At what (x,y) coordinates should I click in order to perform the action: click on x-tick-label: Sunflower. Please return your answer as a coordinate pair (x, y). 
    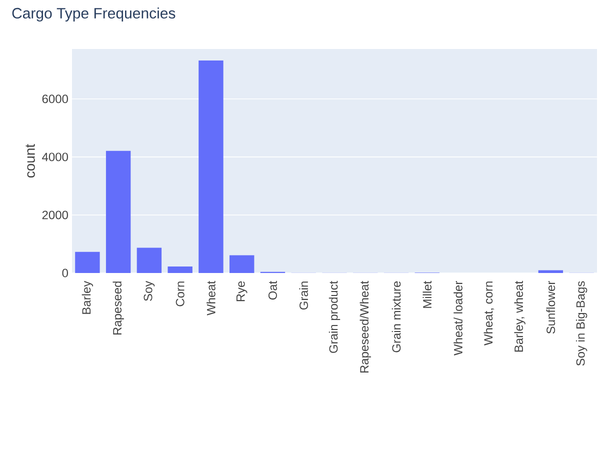
    Looking at the image, I should click on (551, 307).